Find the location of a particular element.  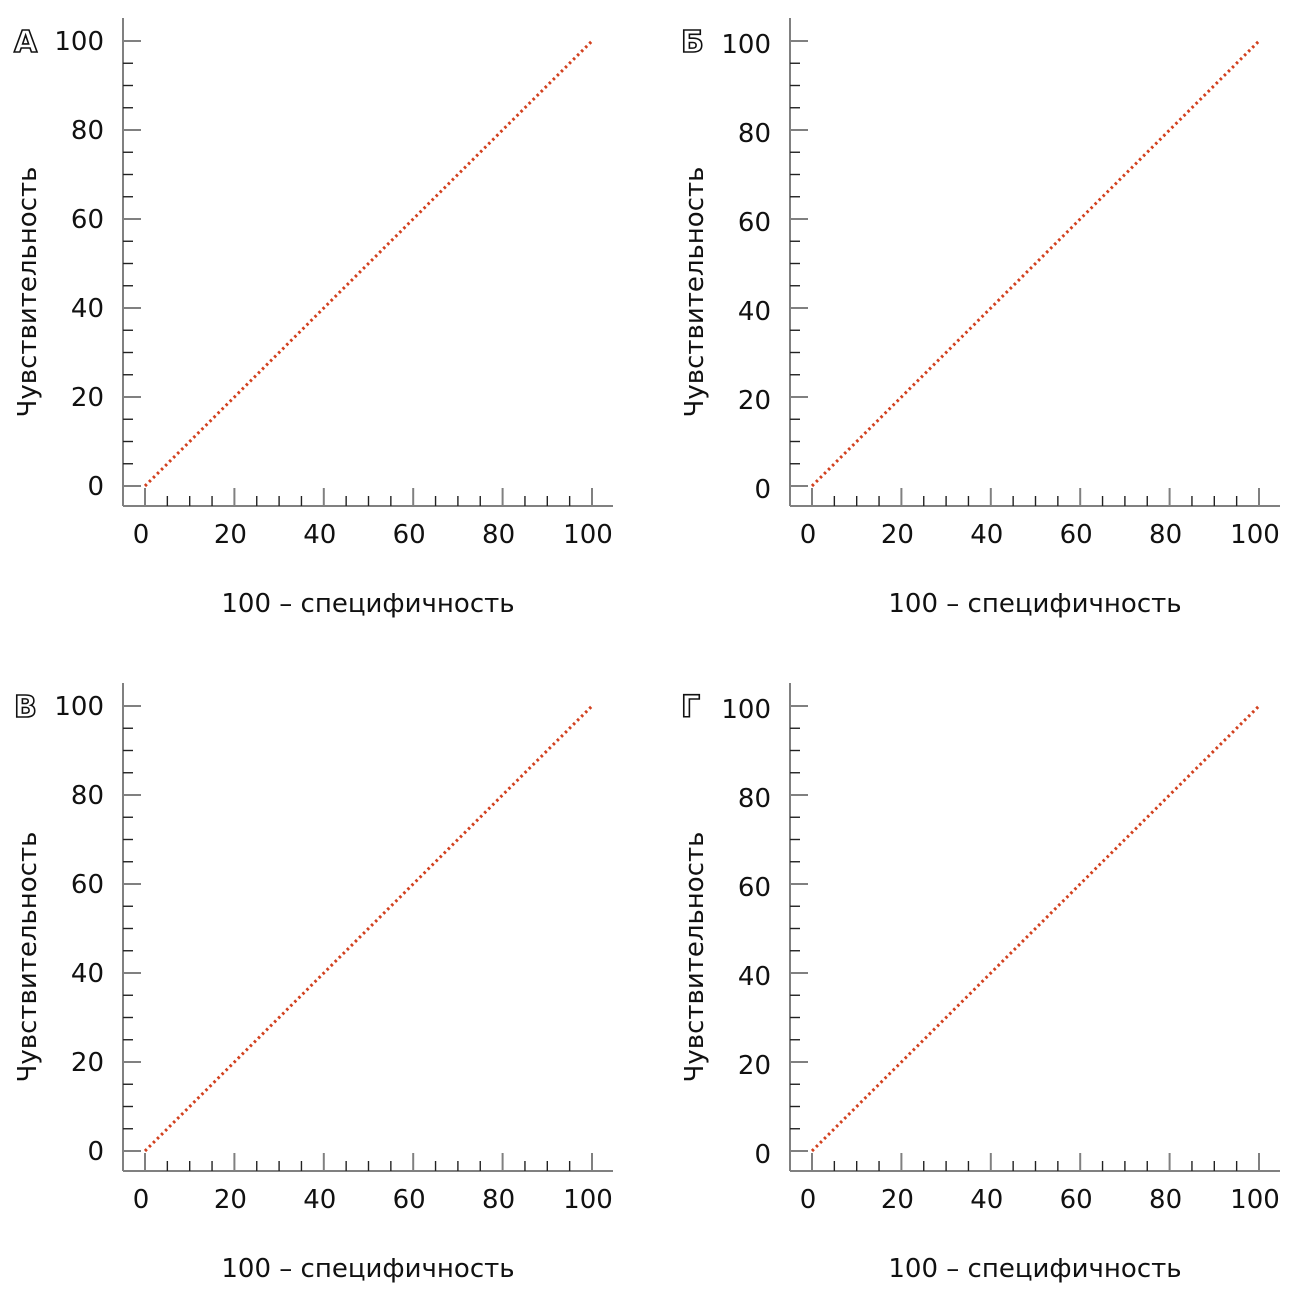

panel-label: В is located at coordinates (25, 707).